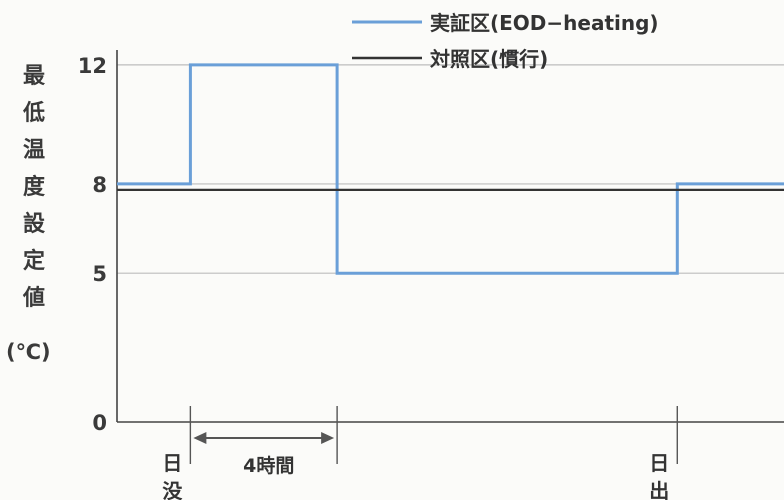 The image size is (784, 500). What do you see at coordinates (268, 466) in the screenshot?
I see `duration-label: 4時間` at bounding box center [268, 466].